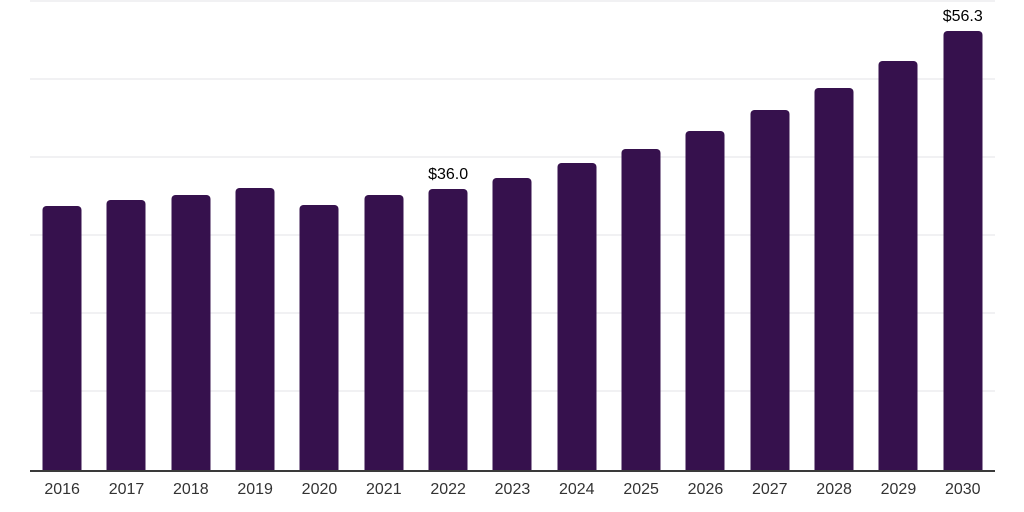 This screenshot has width=1024, height=512. Describe the element at coordinates (898, 265) in the screenshot. I see `bar-2029` at that location.